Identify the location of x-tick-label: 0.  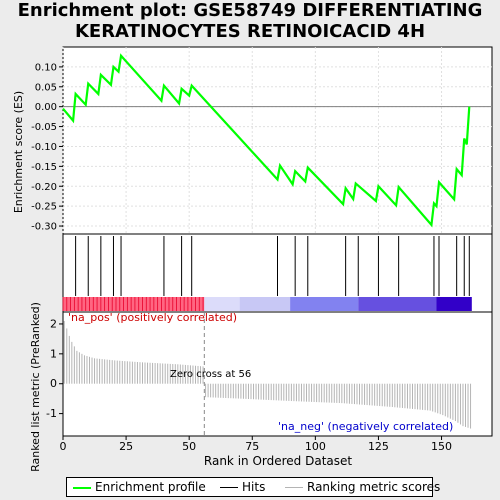
(63, 446).